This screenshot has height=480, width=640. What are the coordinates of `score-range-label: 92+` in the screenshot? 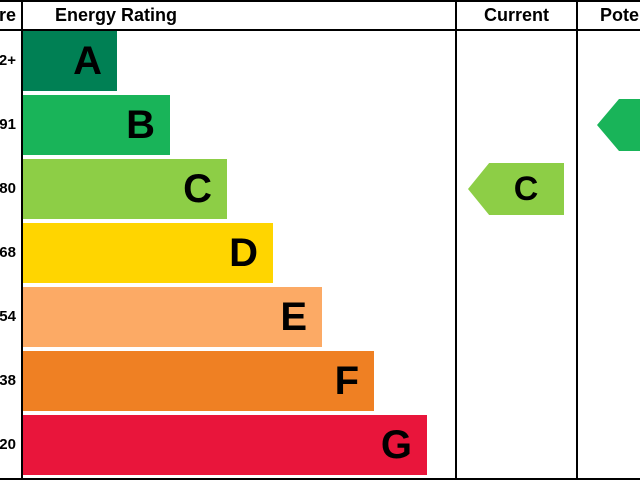 It's located at (8, 60).